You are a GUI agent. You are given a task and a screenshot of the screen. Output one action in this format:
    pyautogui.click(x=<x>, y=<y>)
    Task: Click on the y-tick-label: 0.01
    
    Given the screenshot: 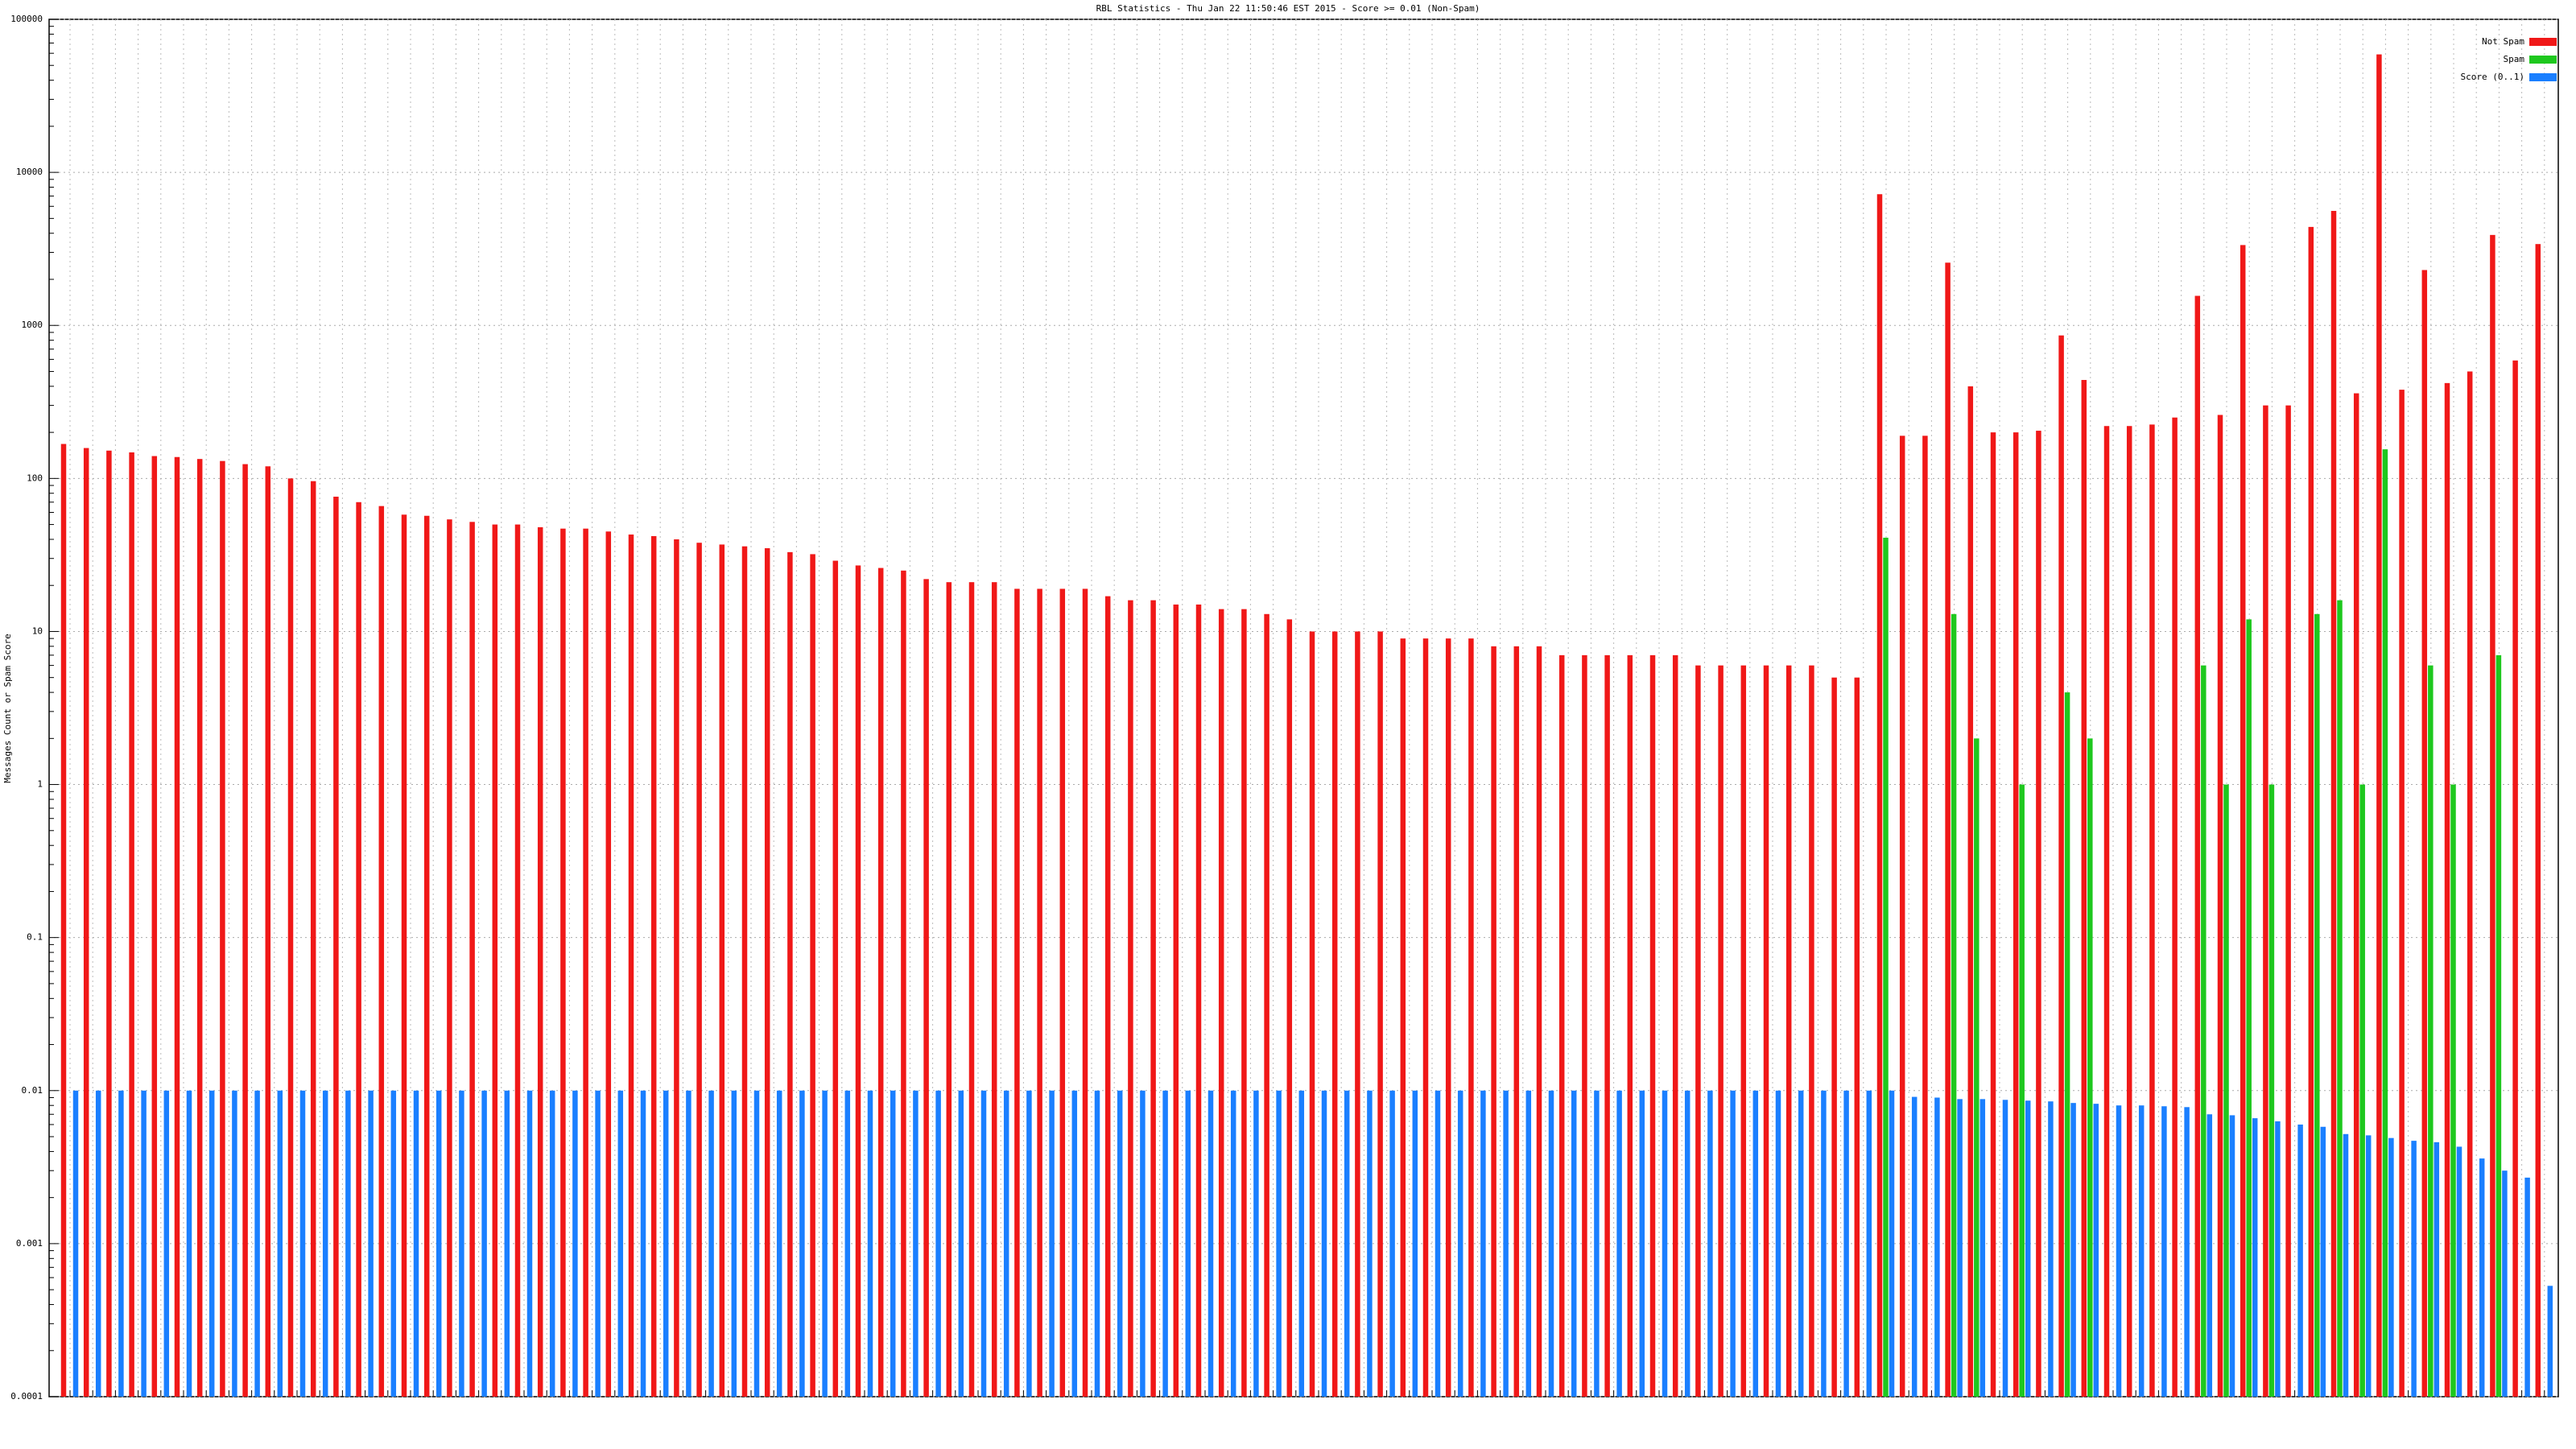 What is the action you would take?
    pyautogui.click(x=32, y=1090)
    